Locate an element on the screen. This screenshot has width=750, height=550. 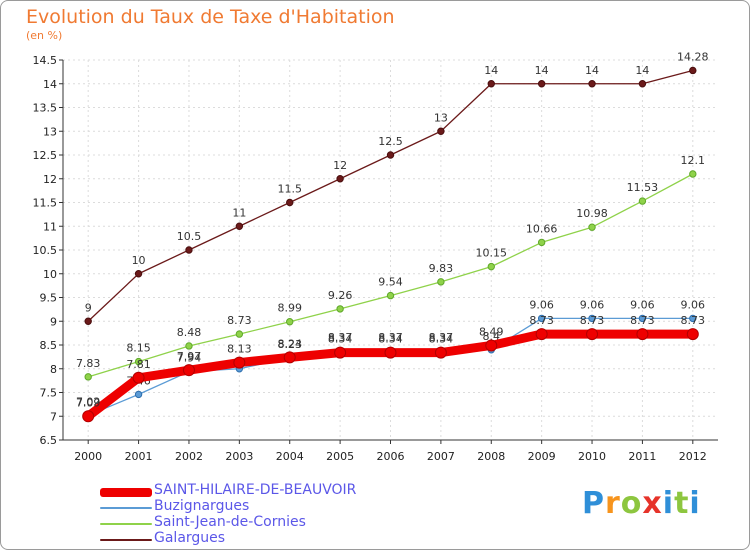
data-label: 8.24 is located at coordinates (289, 343).